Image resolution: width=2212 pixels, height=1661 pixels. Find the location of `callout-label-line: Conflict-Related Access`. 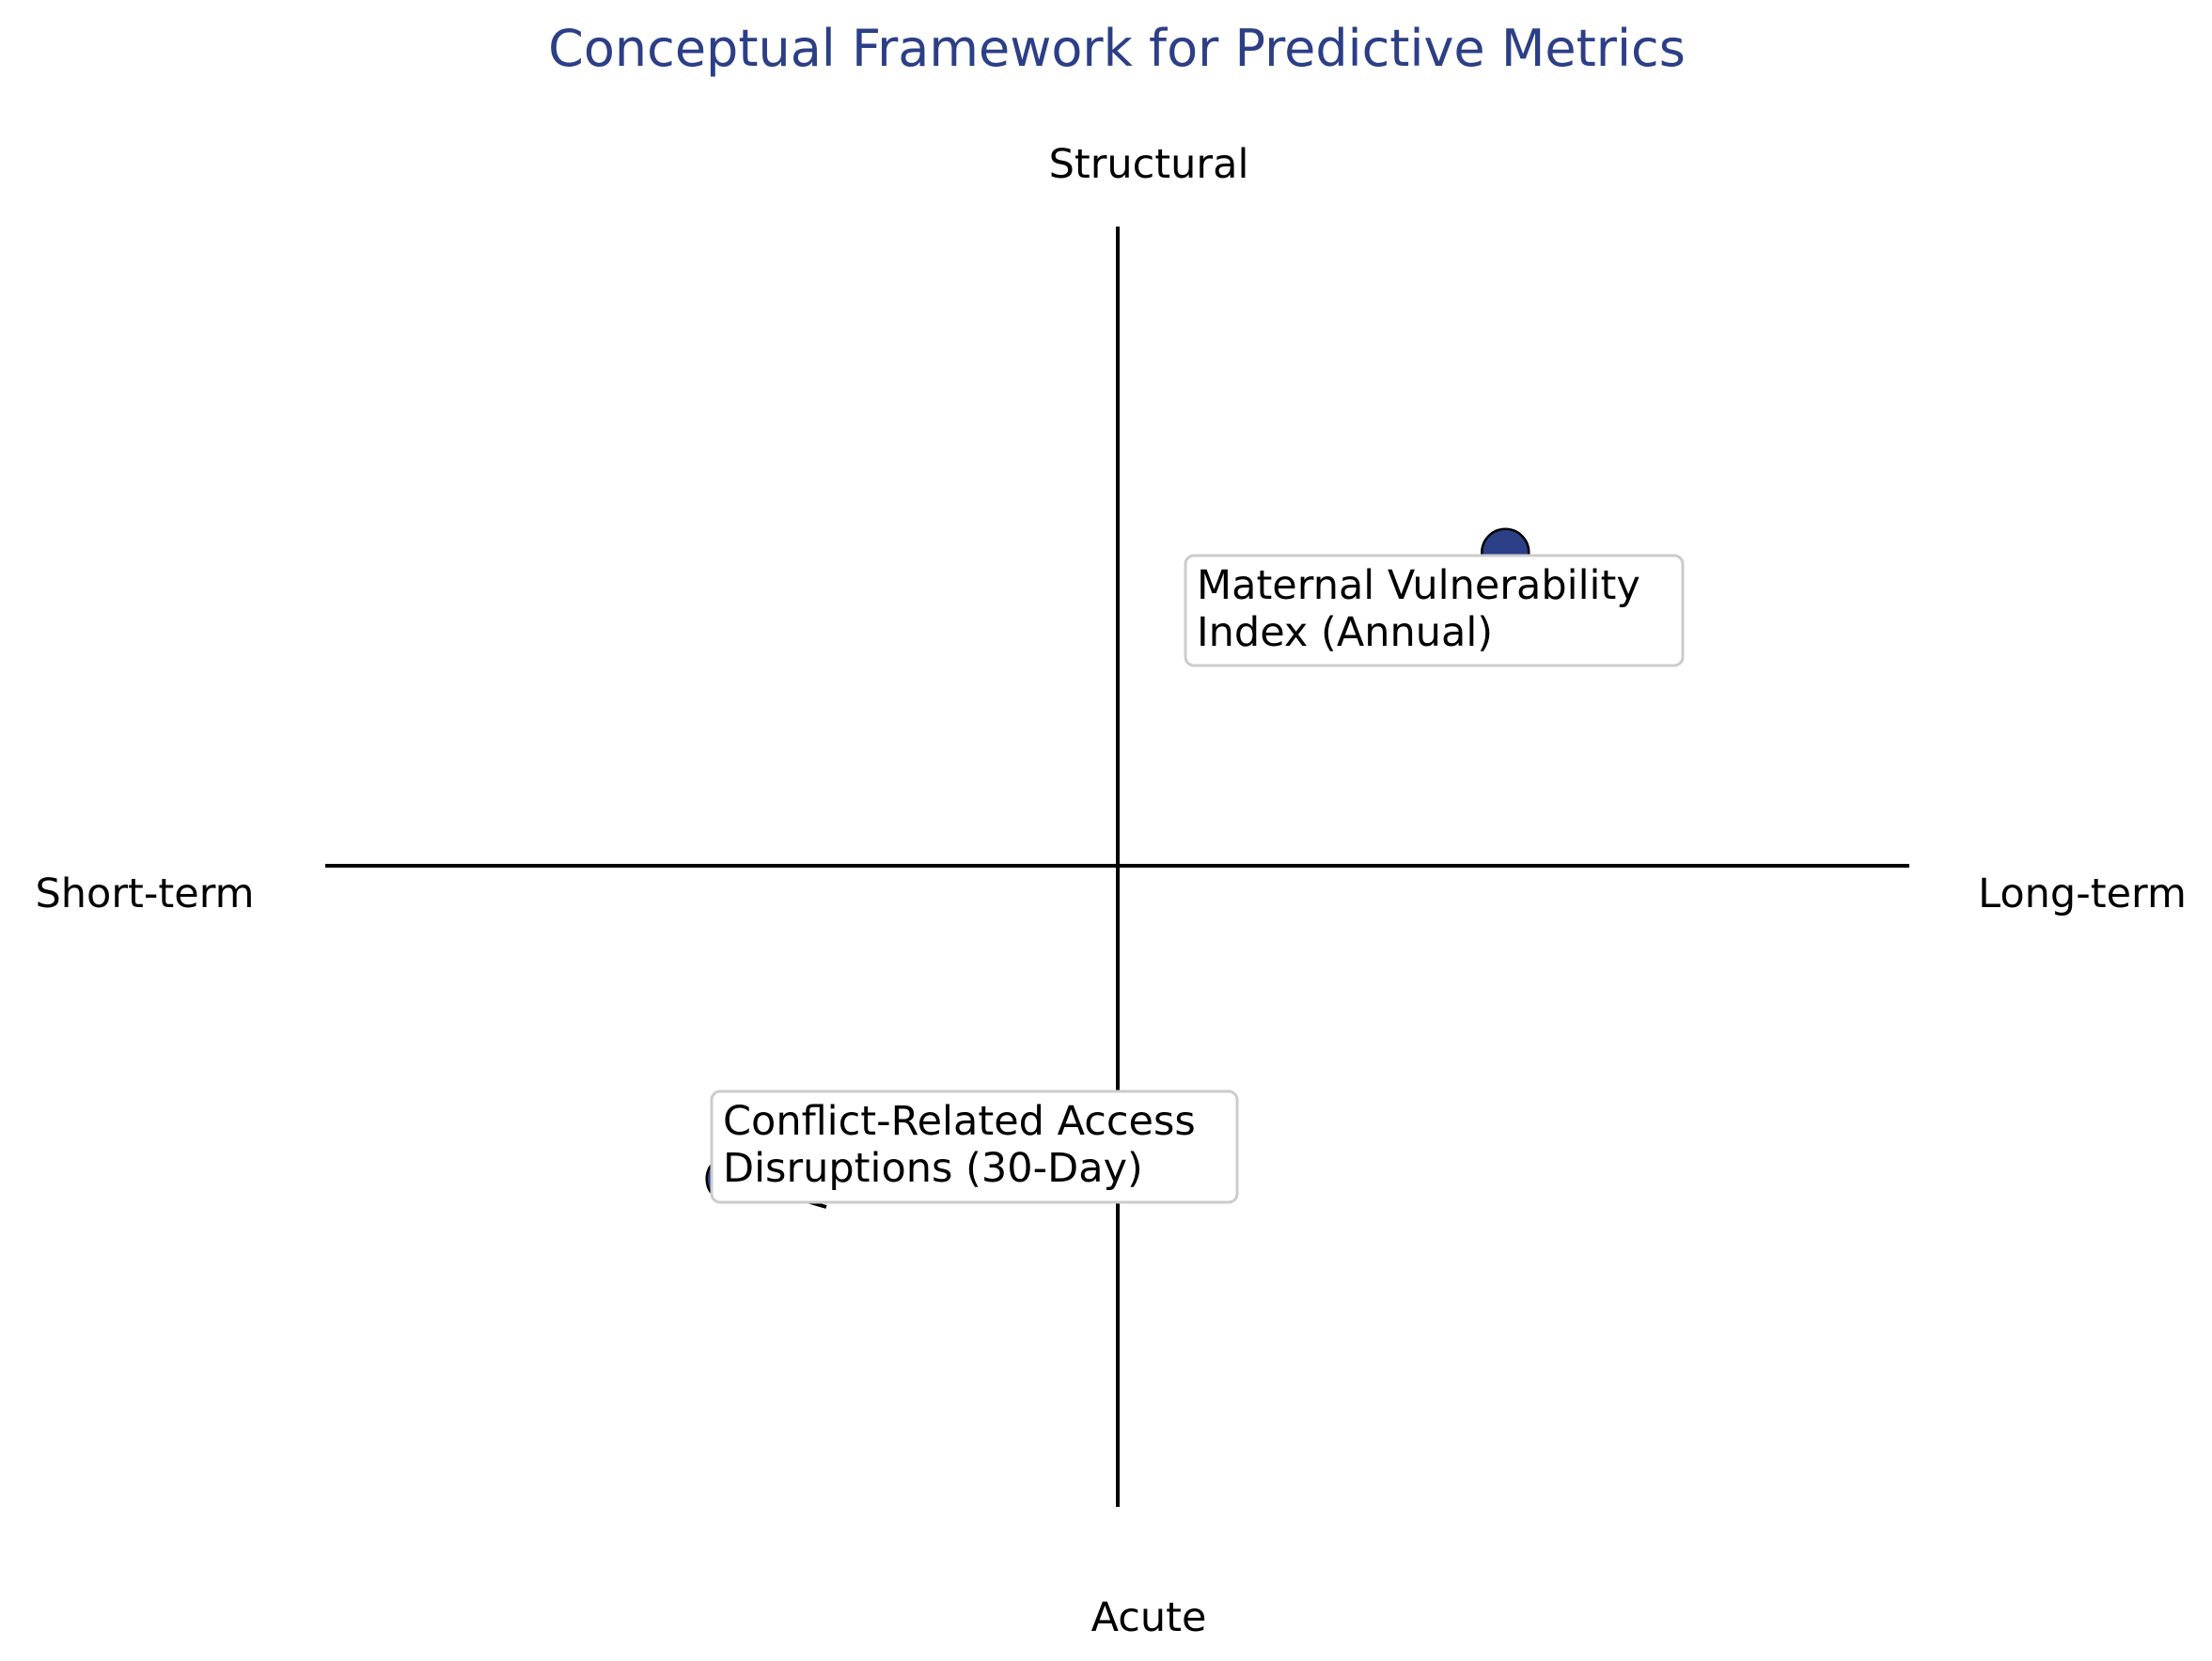

callout-label-line: Conflict-Related Access is located at coordinates (959, 1121).